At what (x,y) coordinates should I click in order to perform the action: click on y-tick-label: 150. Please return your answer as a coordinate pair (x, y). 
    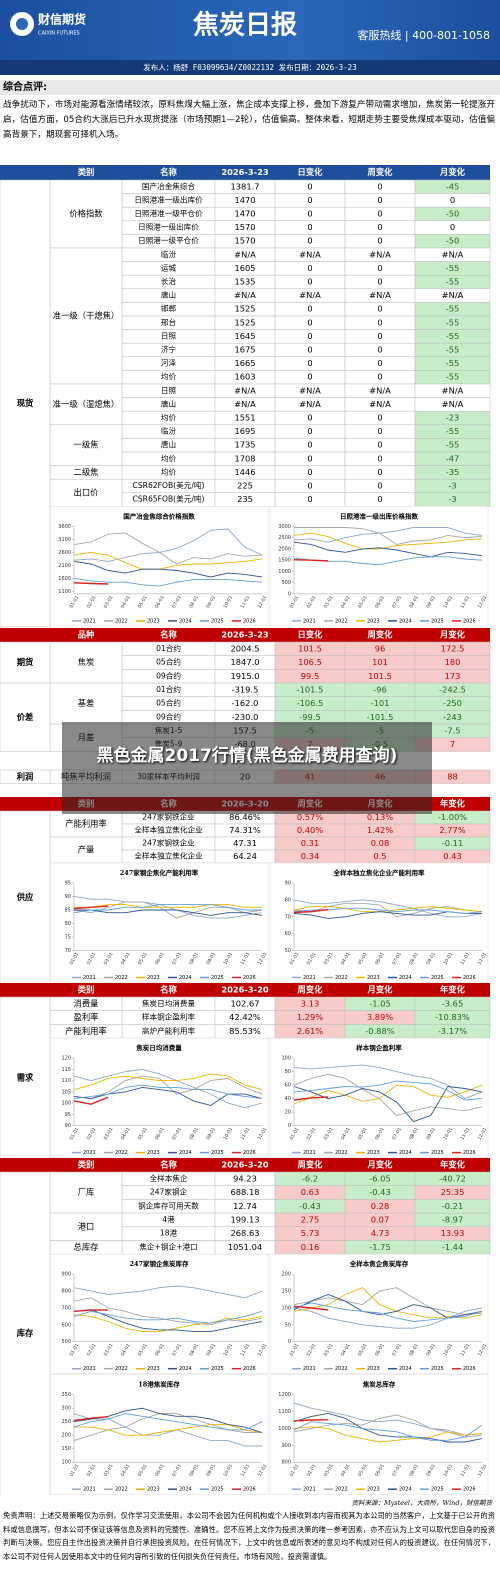
    Looking at the image, I should click on (66, 1449).